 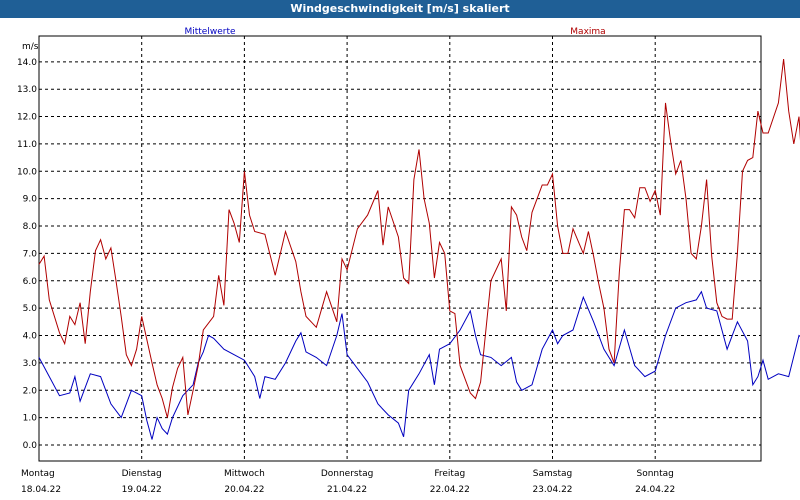 What do you see at coordinates (655, 474) in the screenshot?
I see `day-name-label: Sonntag` at bounding box center [655, 474].